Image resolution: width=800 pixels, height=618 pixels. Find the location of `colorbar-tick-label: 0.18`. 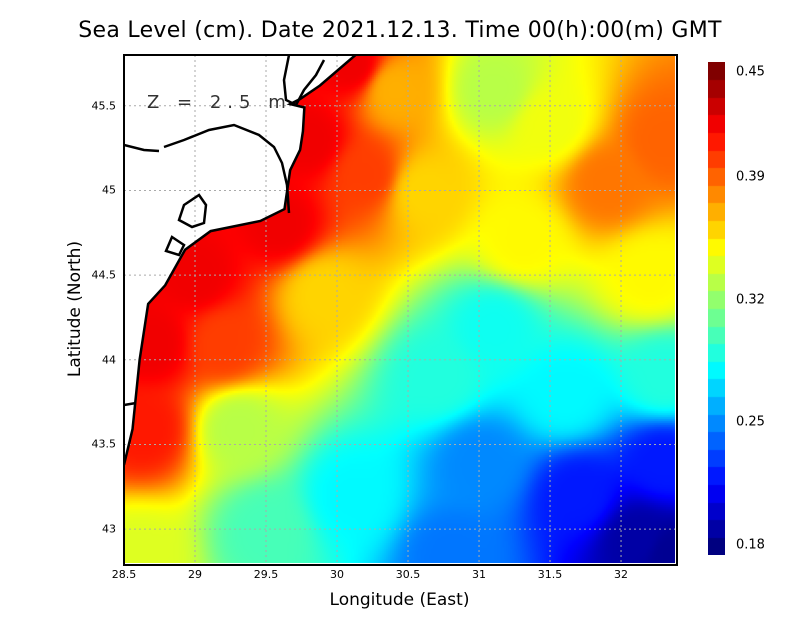

colorbar-tick-label: 0.18 is located at coordinates (750, 545).